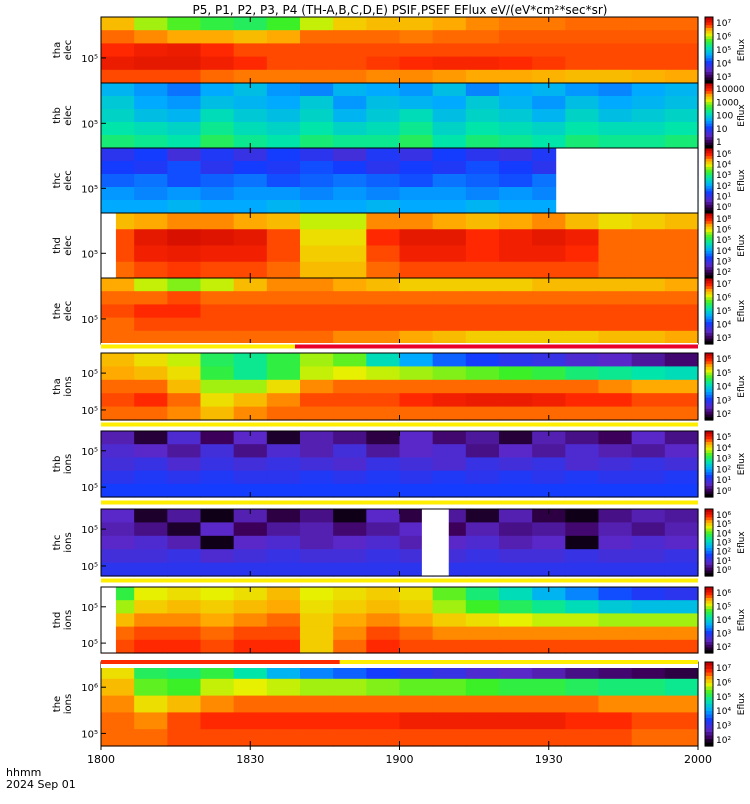 This screenshot has width=750, height=804. What do you see at coordinates (399, 502) in the screenshot?
I see `quality-strip` at bounding box center [399, 502].